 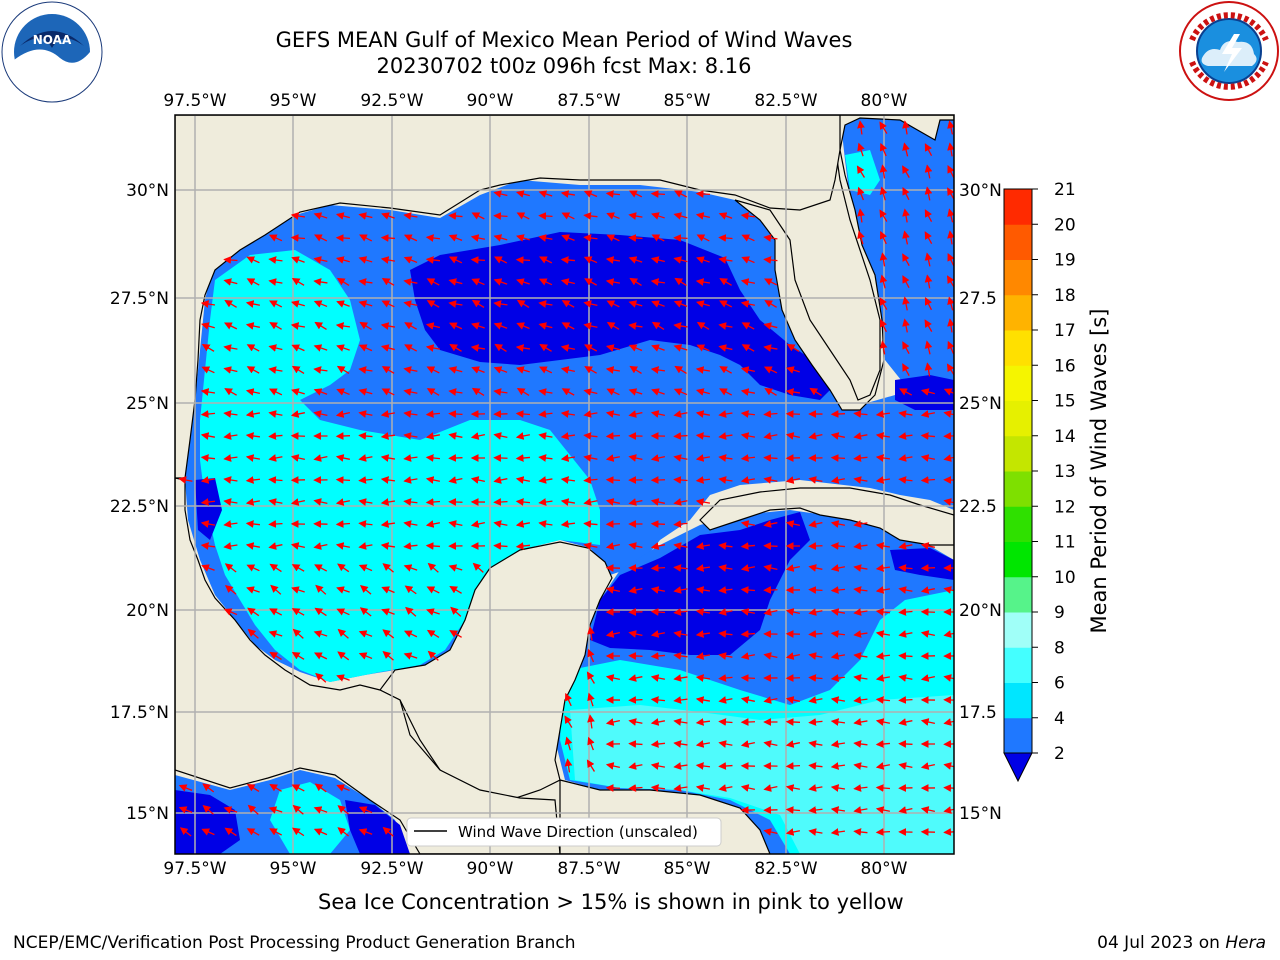 What do you see at coordinates (1099, 471) in the screenshot?
I see `colorbar-label: Mean Period of Wind Waves [s]` at bounding box center [1099, 471].